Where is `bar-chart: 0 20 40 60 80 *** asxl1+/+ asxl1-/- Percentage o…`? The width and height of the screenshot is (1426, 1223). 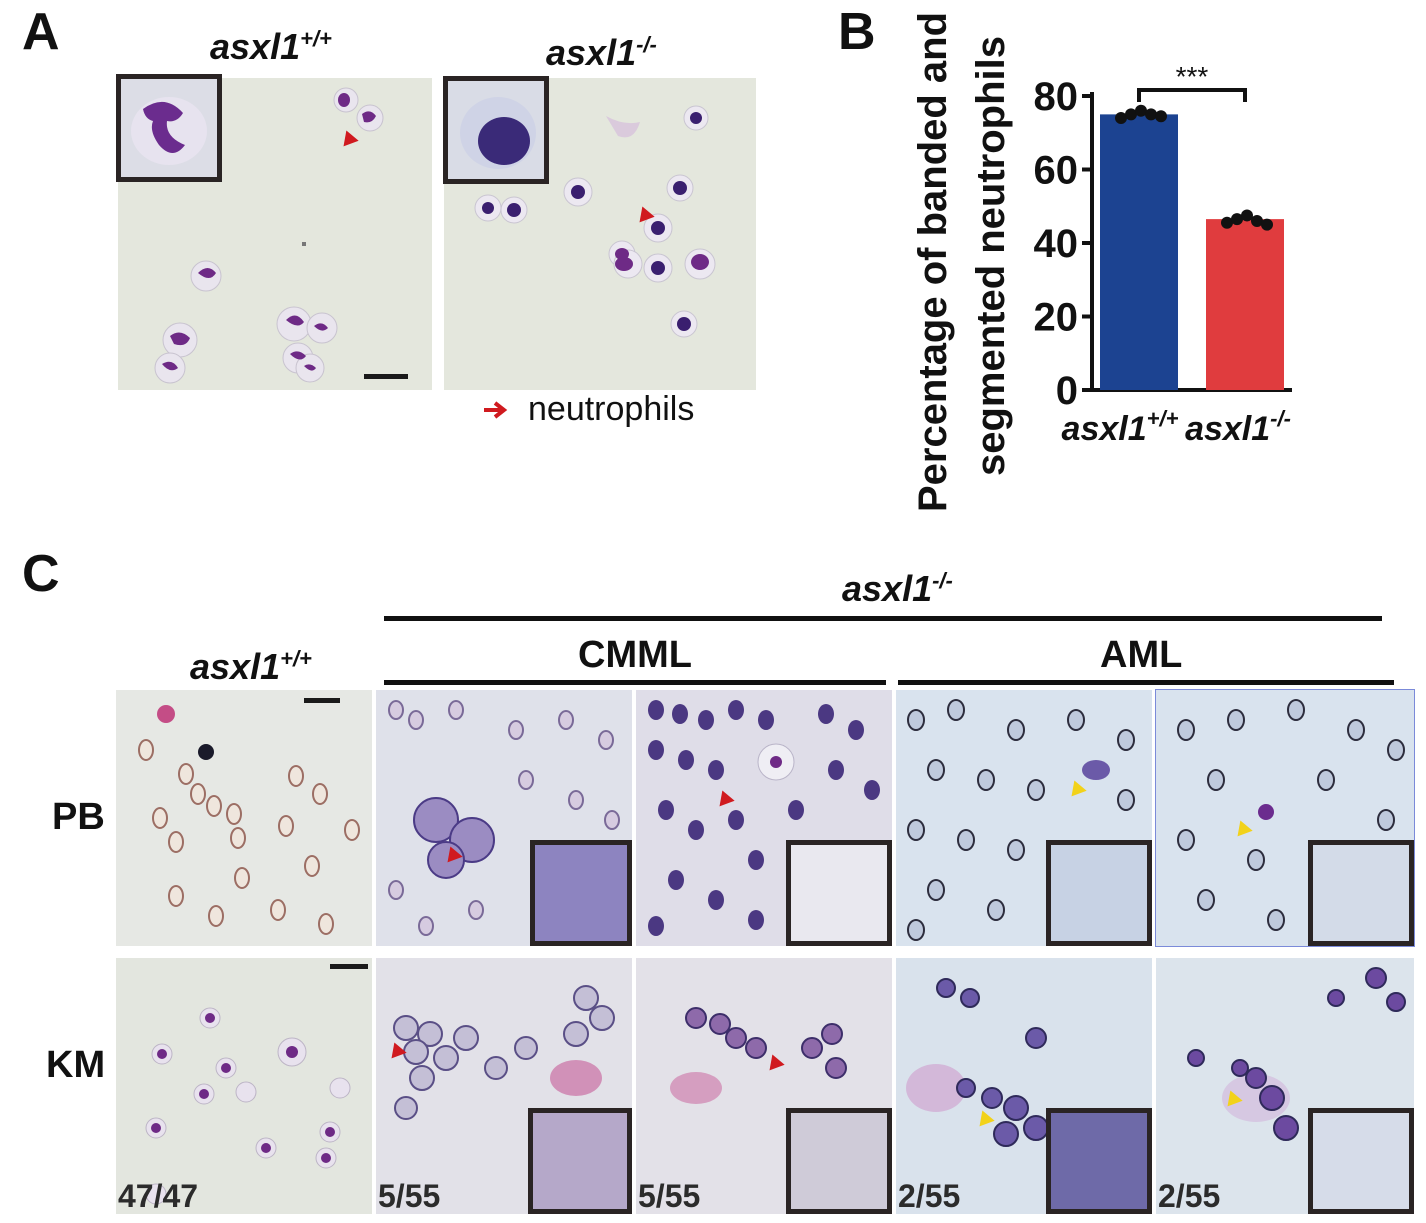
bar-chart: 0 20 40 60 80 *** asxl1+/+ asxl1-/- Percentage o… is located at coordinates (1101, 262).